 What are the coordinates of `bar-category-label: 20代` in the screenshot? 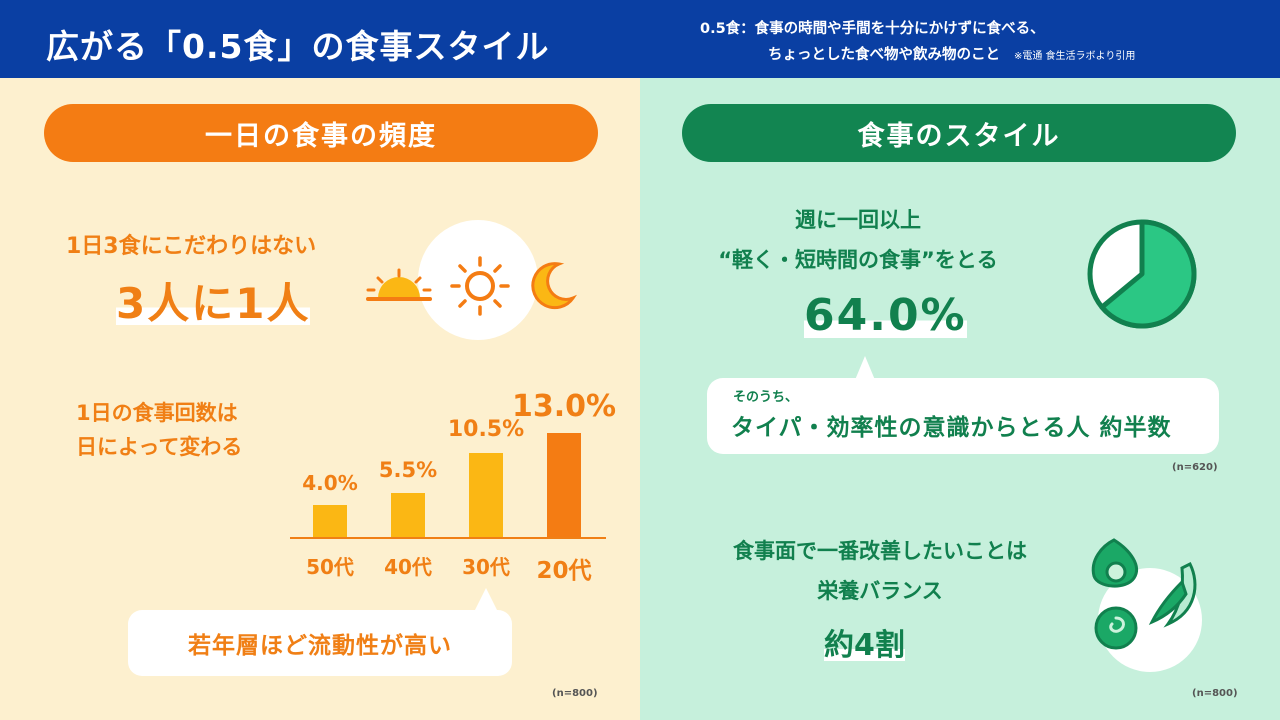 It's located at (564, 571).